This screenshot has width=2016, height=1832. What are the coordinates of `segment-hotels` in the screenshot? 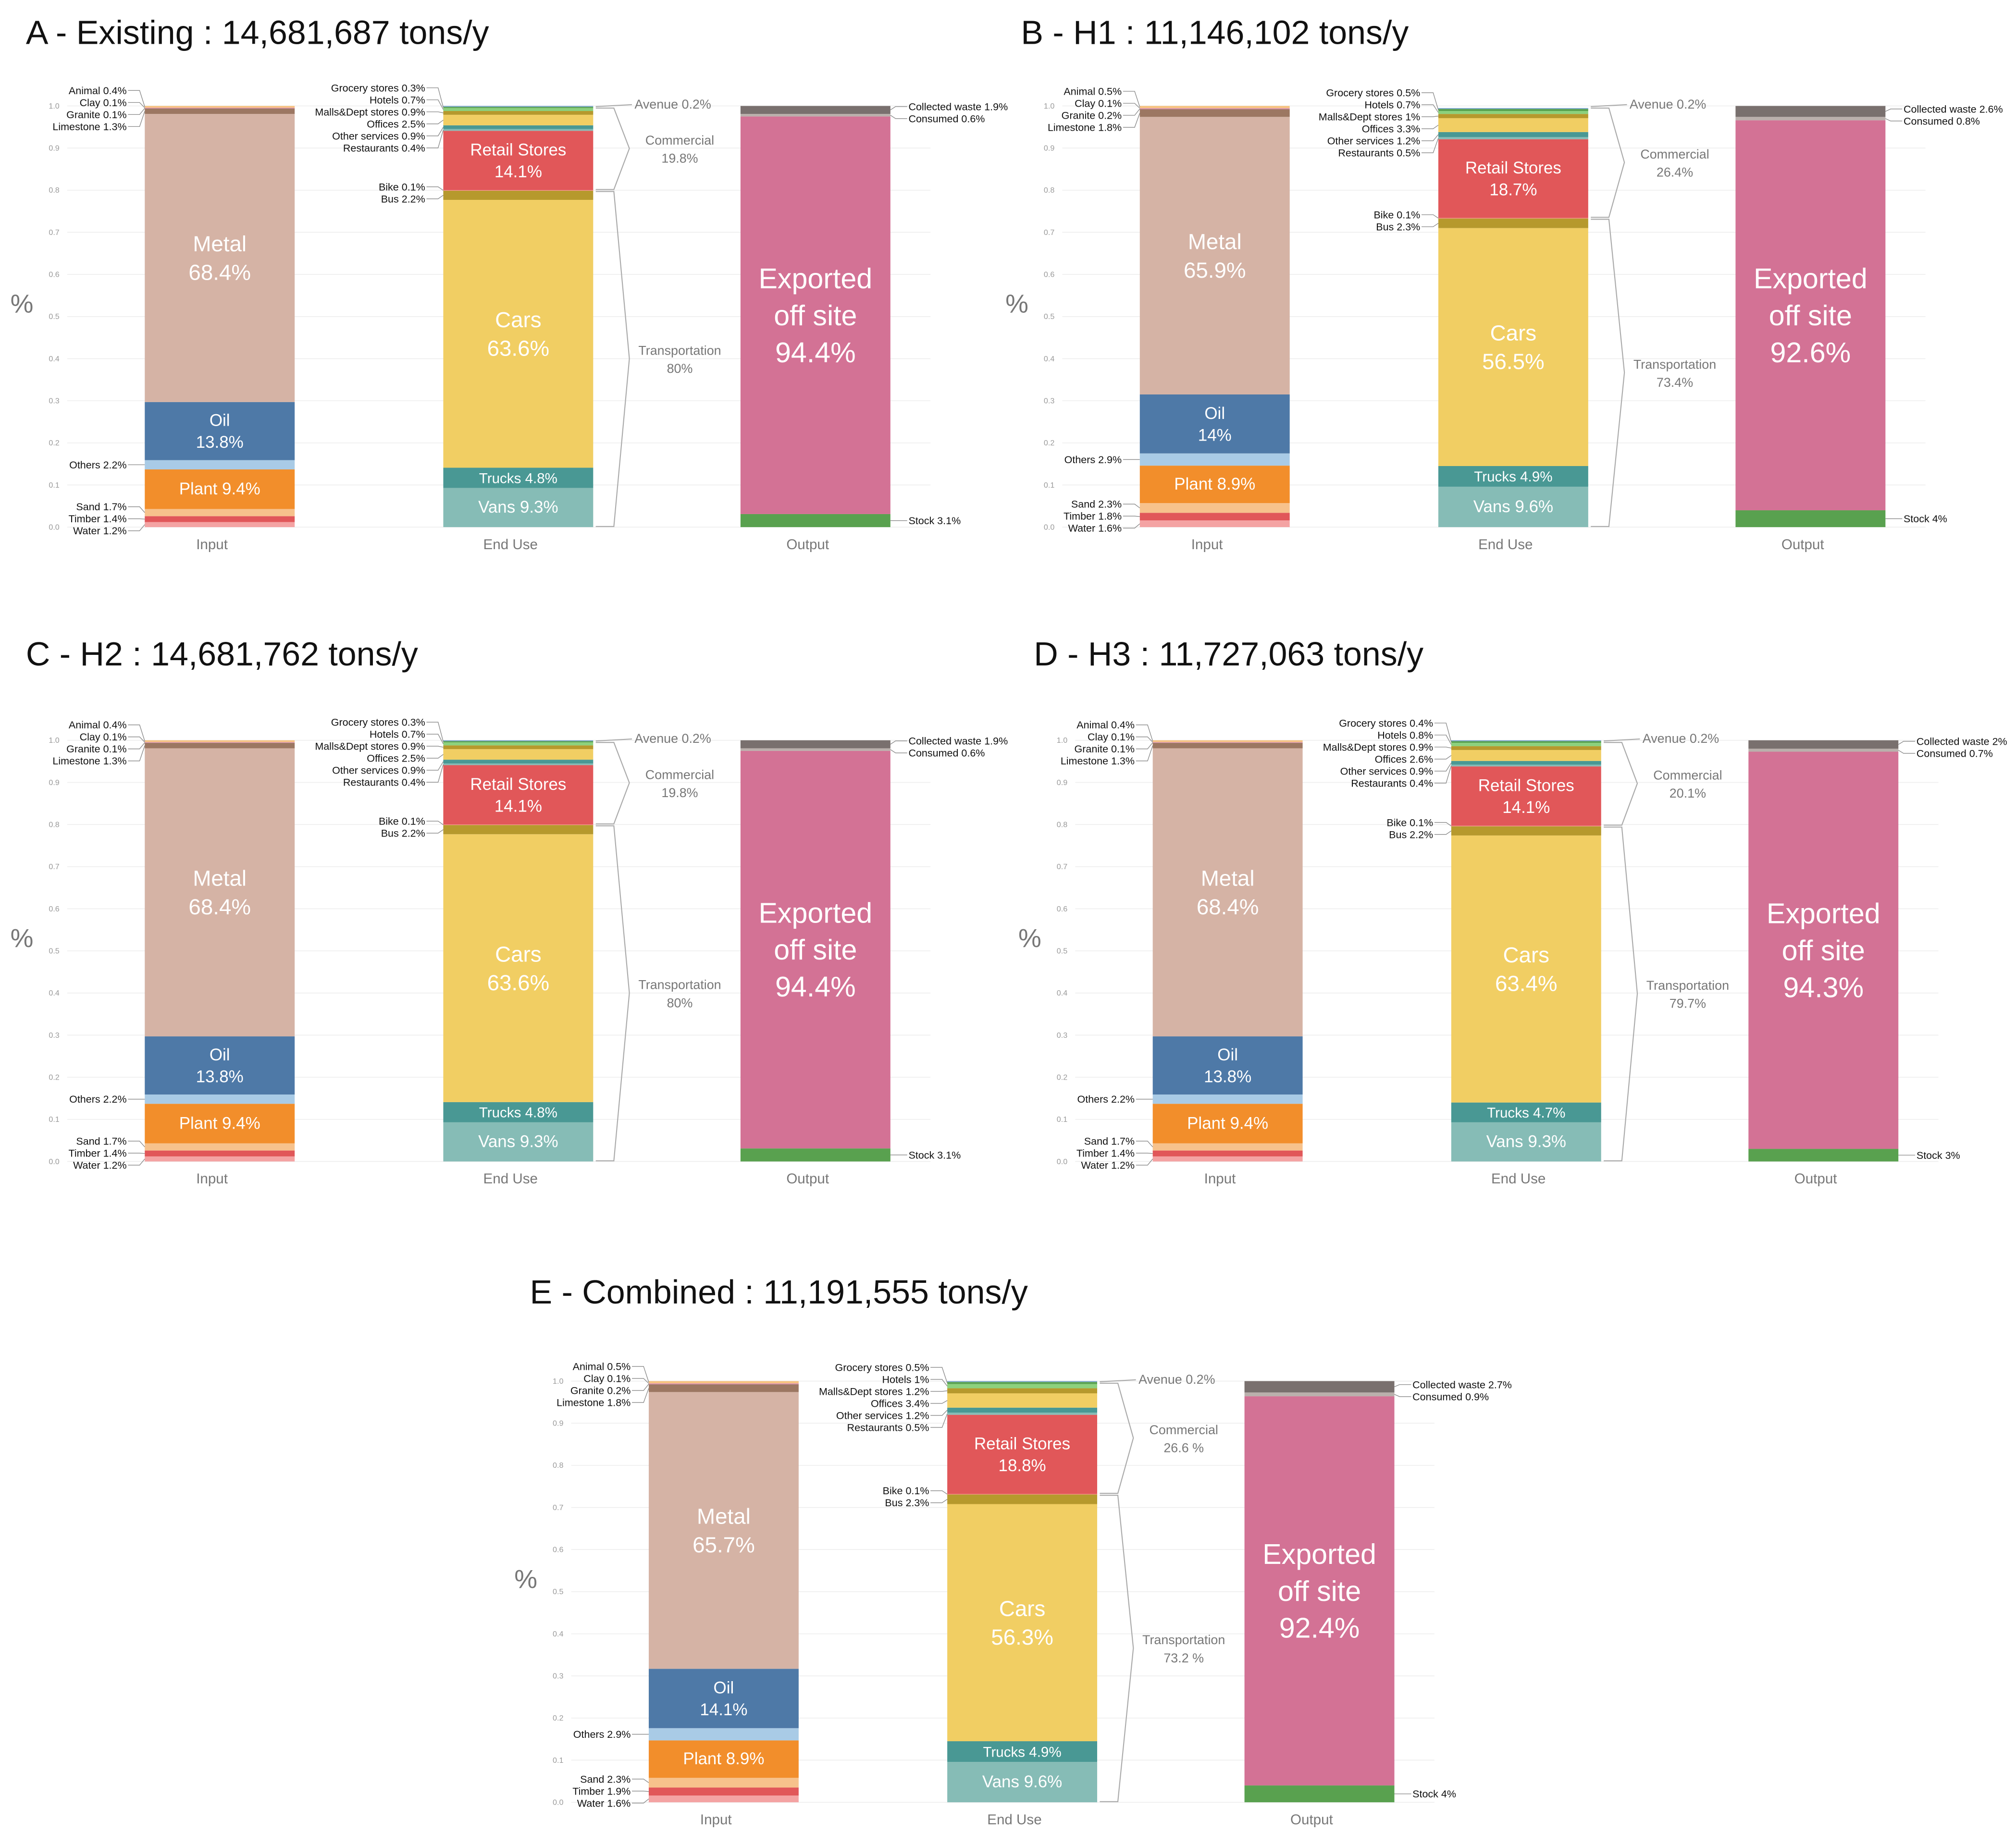 It's located at (1513, 112).